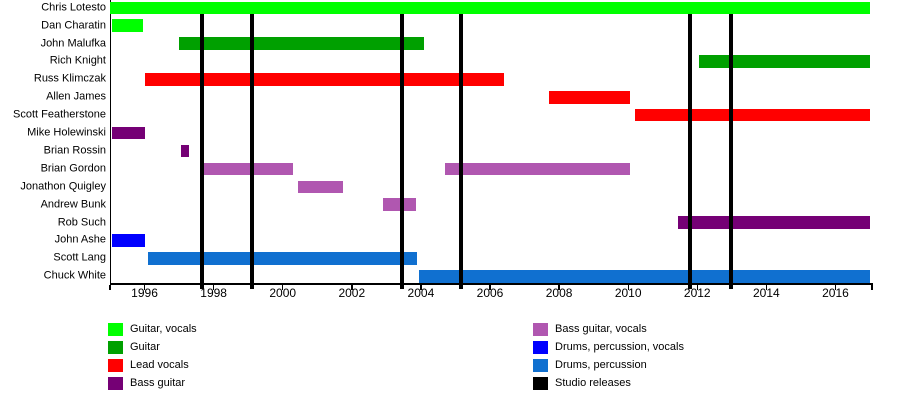  Describe the element at coordinates (213, 293) in the screenshot. I see `x-axis-tick-label: 1998` at that location.